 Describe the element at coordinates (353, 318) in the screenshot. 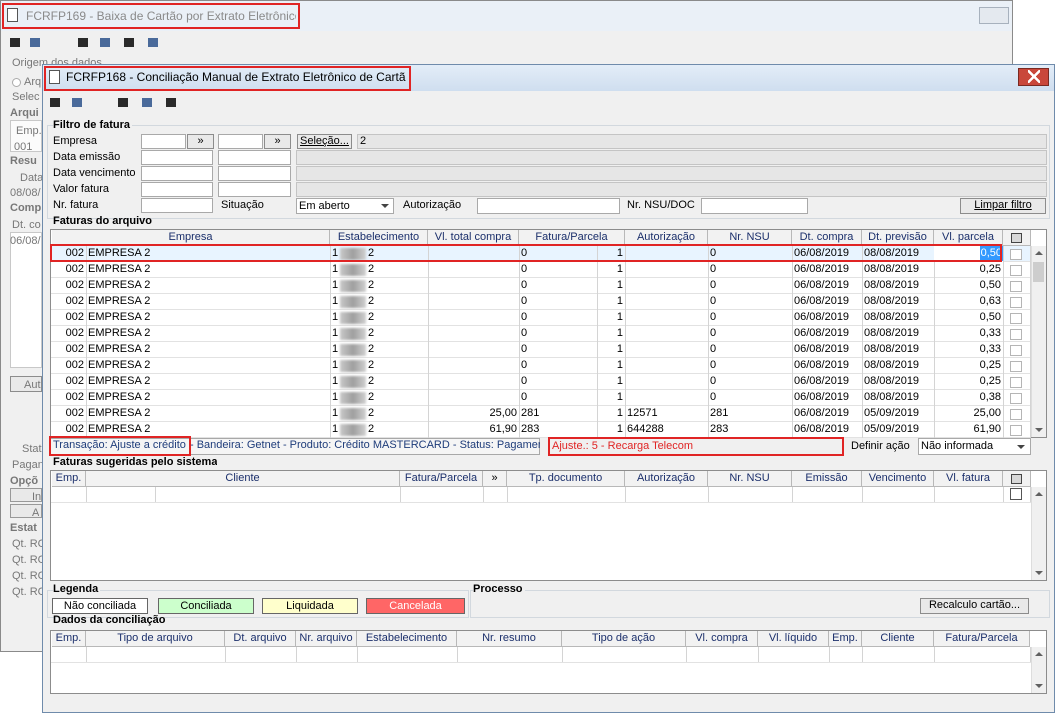

I see `blurred-area` at that location.